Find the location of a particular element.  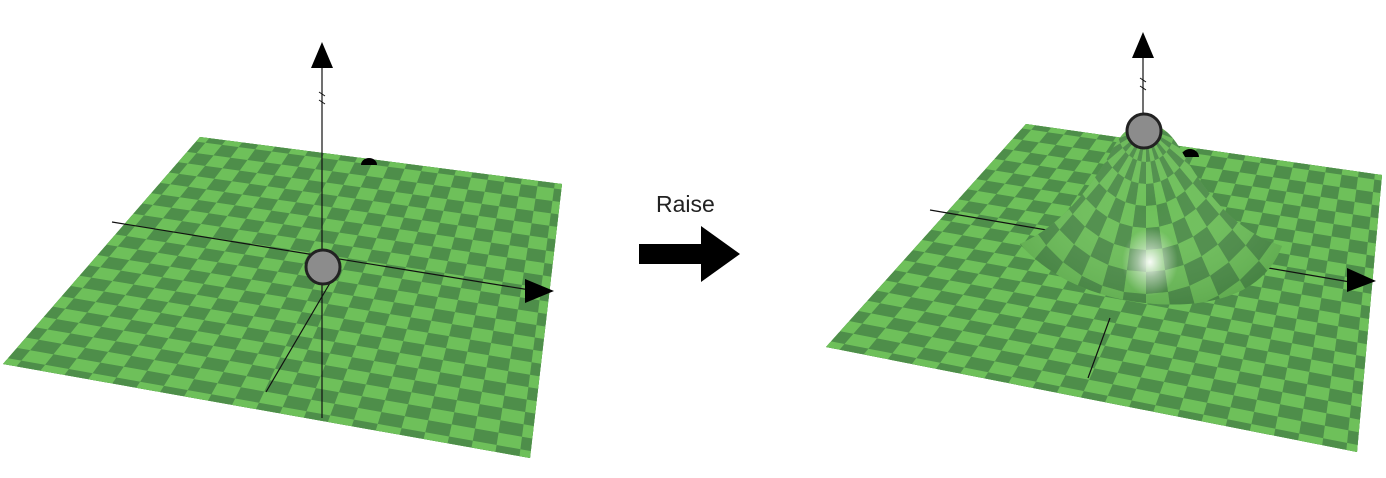

before-control-point is located at coordinates (323, 267).